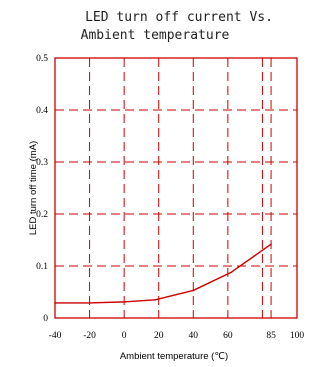  Describe the element at coordinates (174, 356) in the screenshot. I see `x-axis-label: Ambient temperature (℃)` at that location.